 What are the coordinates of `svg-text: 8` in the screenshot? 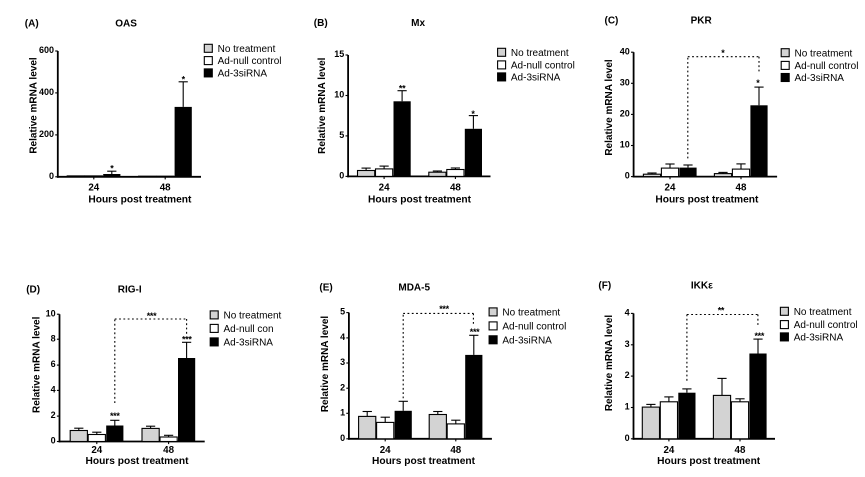 It's located at (53, 338).